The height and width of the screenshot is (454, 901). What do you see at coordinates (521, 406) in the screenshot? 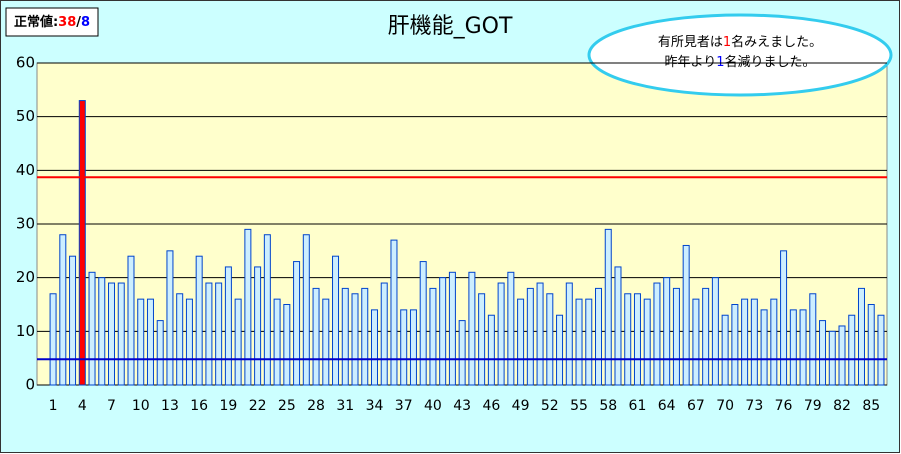
I see `x-tick-label: 49` at bounding box center [521, 406].